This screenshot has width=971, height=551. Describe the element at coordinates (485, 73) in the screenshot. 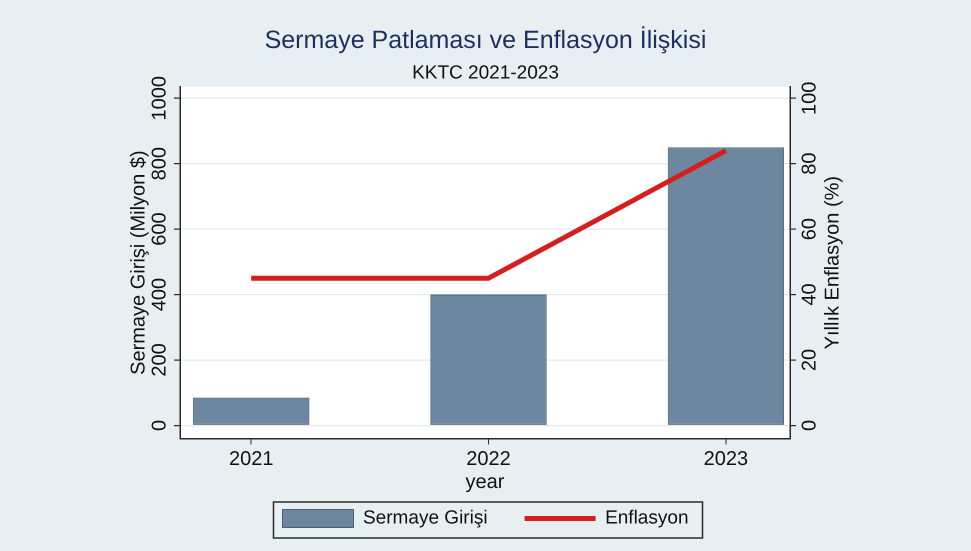

I see `chart-subtitle: KKTC 2021-2023` at that location.